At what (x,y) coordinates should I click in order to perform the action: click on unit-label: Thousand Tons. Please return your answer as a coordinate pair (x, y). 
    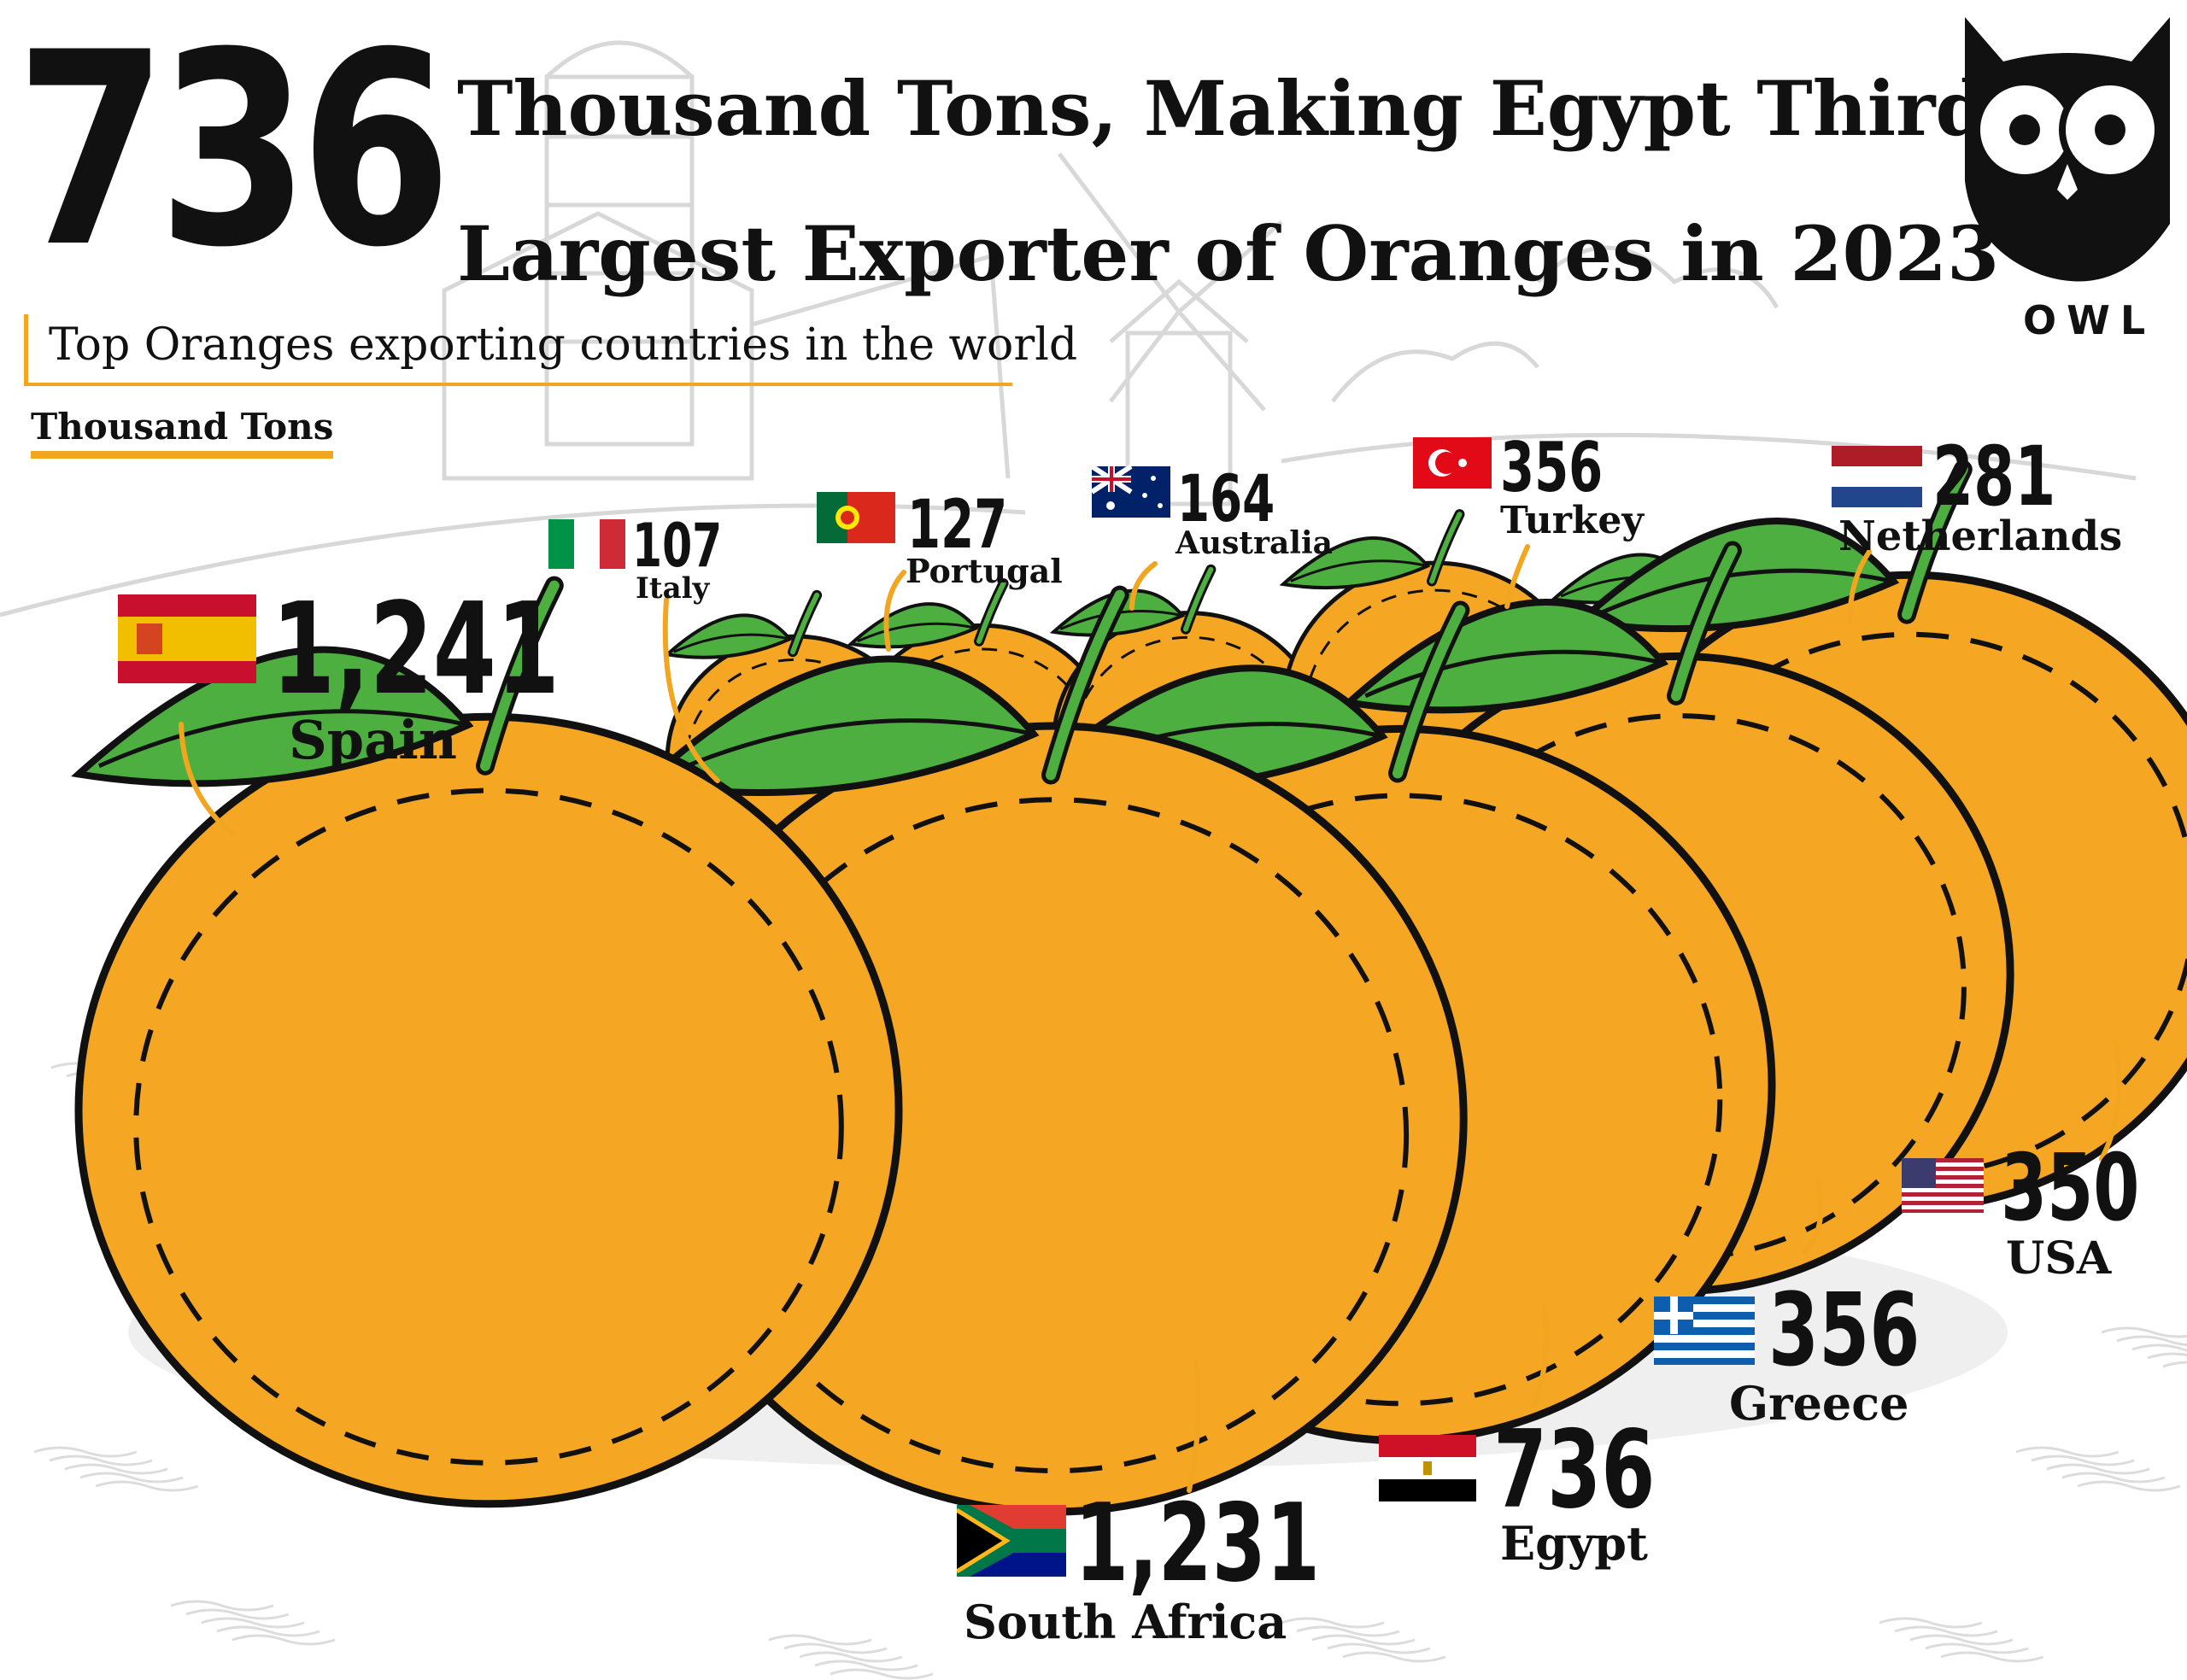
    Looking at the image, I should click on (182, 431).